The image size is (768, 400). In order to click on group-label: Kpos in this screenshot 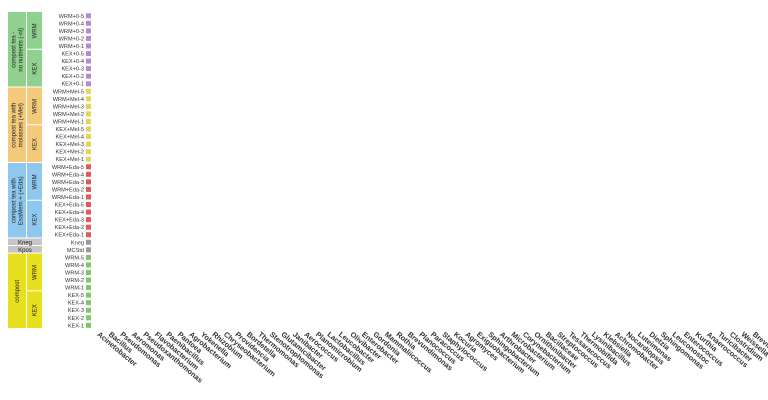, I will do `click(25, 251)`.